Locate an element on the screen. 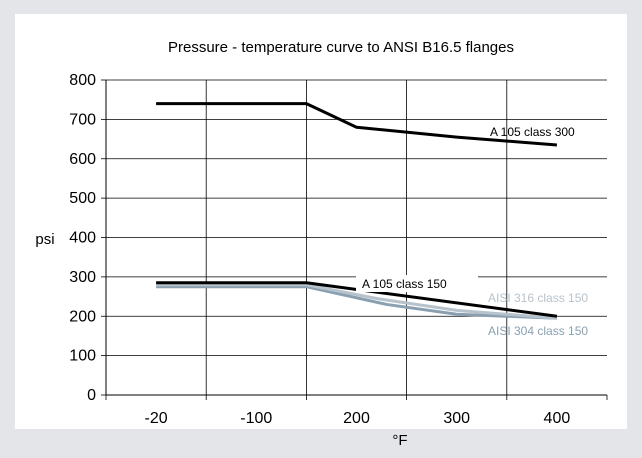 This screenshot has width=642, height=458. x-tick-label: -20 is located at coordinates (156, 418).